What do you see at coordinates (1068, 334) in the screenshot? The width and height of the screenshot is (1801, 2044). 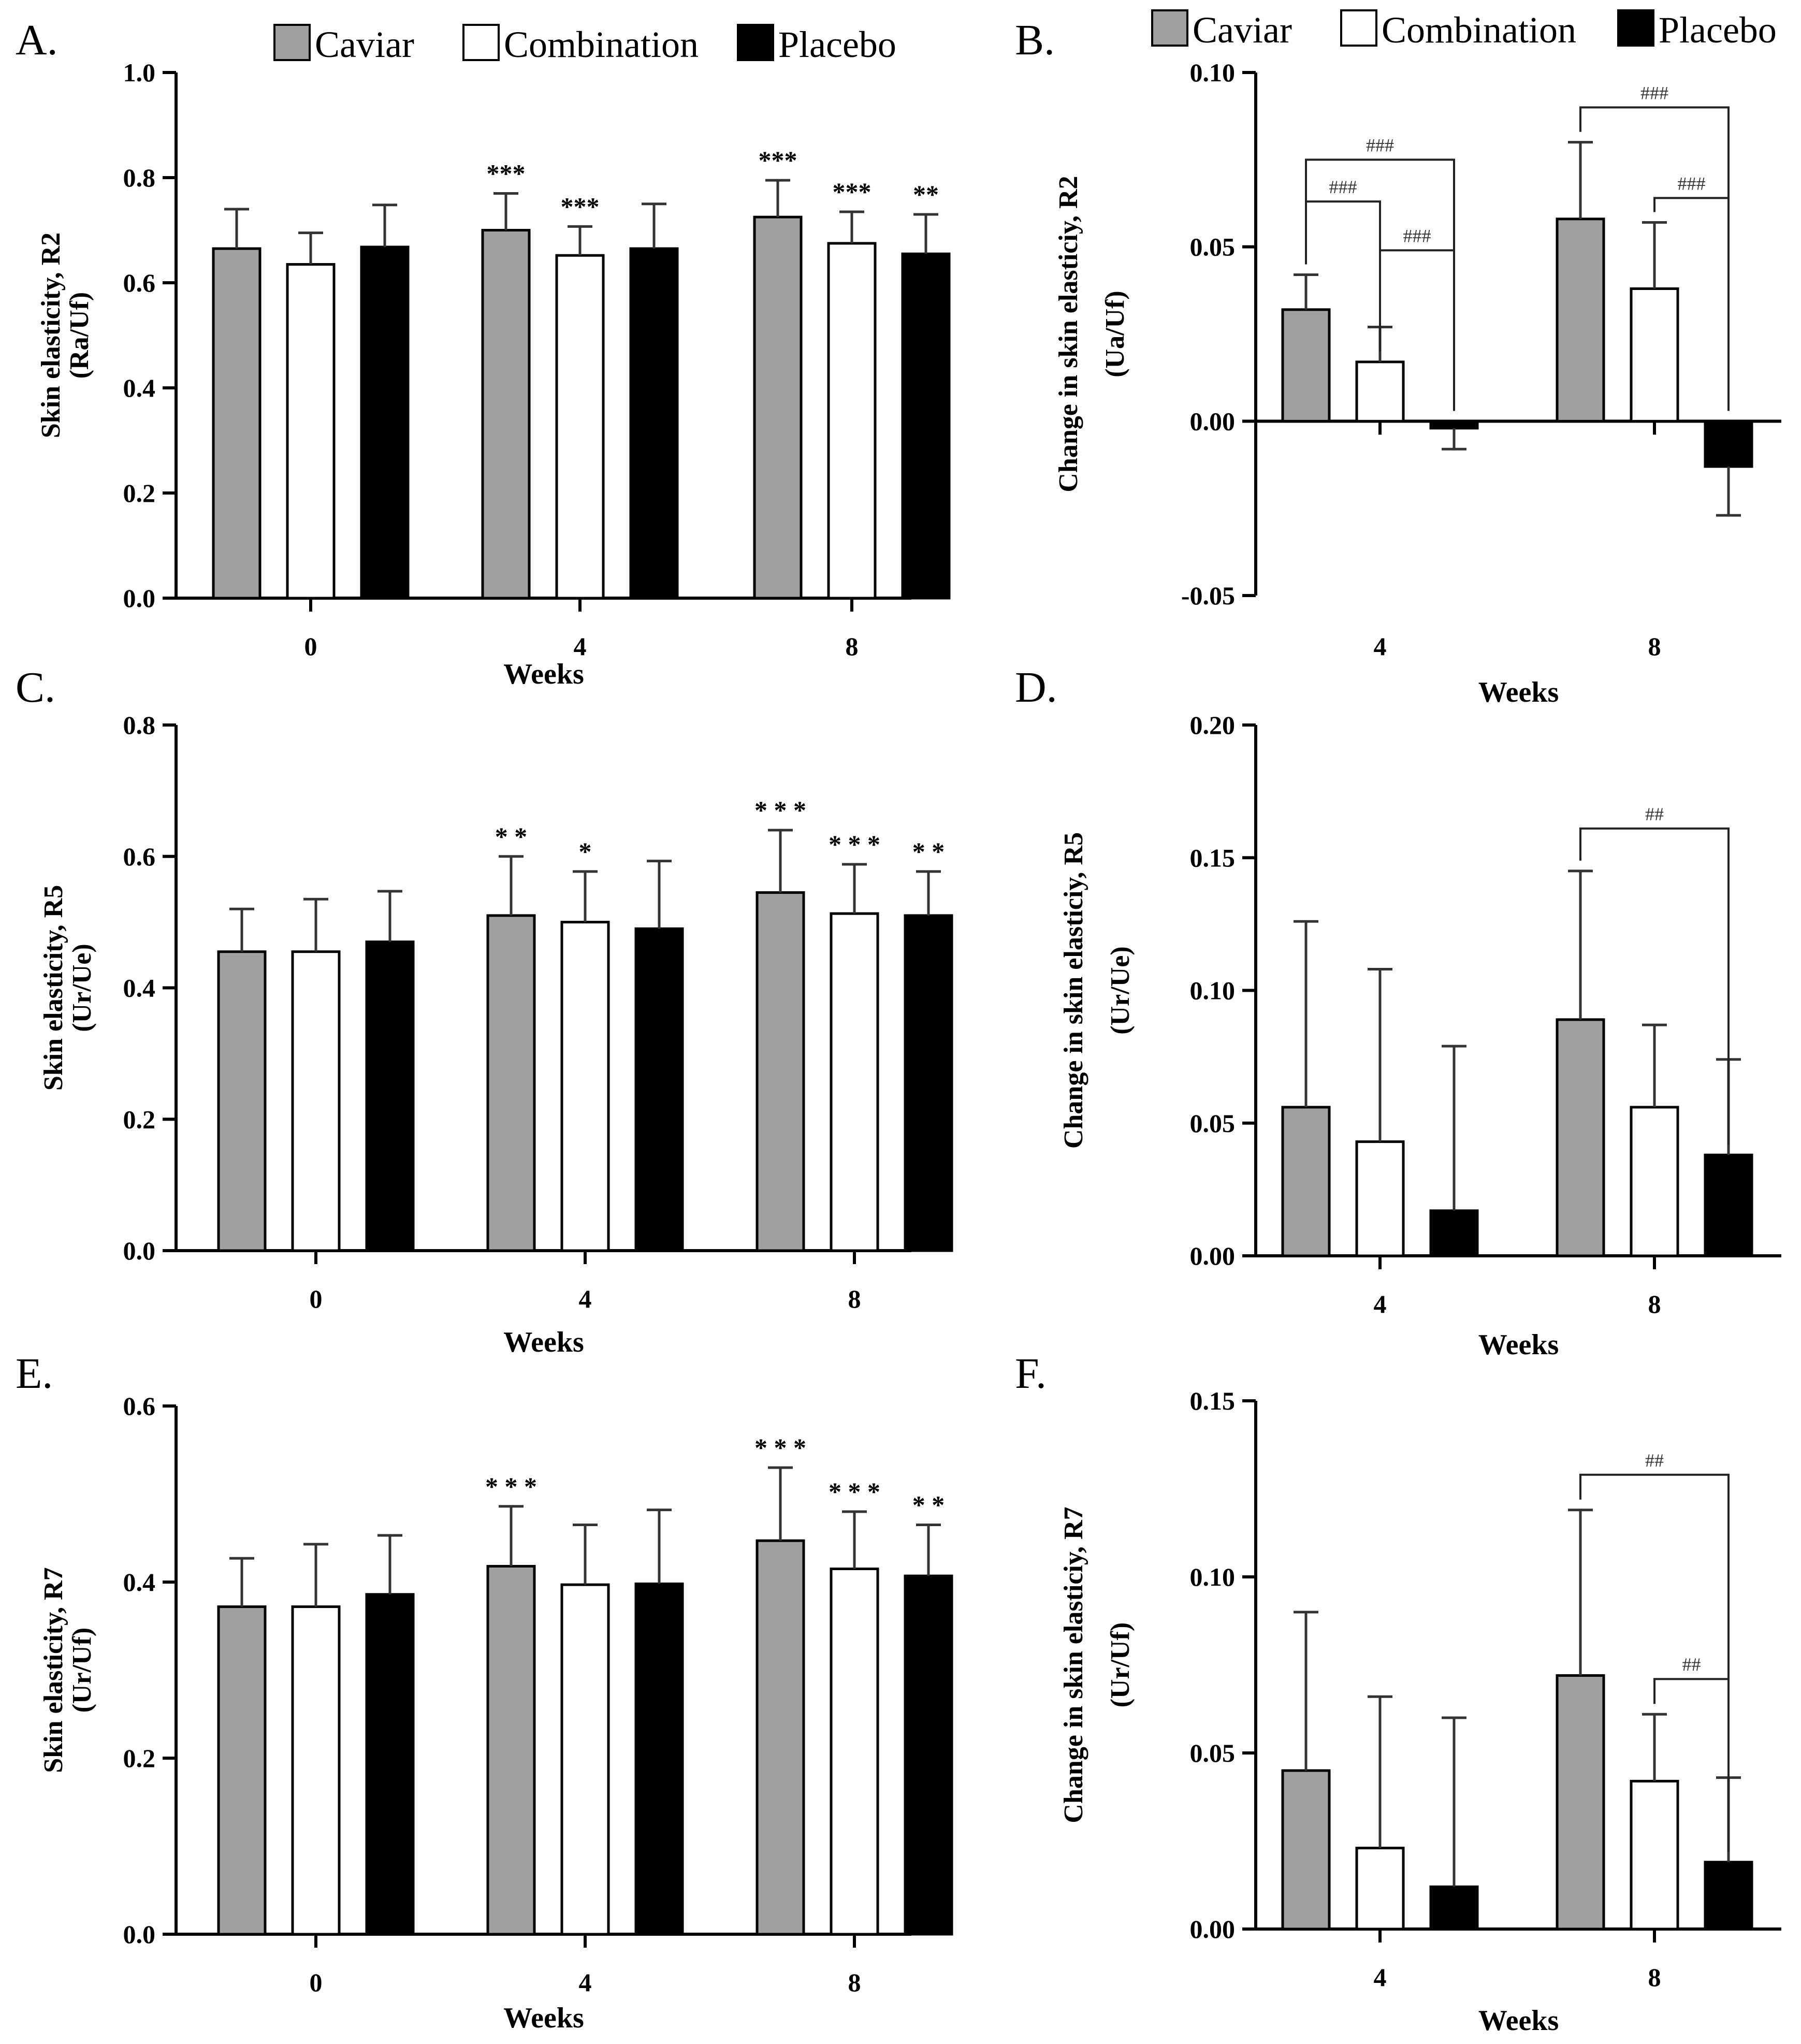 I see `y-axis-title: Change in skin elasticiy, R2` at bounding box center [1068, 334].